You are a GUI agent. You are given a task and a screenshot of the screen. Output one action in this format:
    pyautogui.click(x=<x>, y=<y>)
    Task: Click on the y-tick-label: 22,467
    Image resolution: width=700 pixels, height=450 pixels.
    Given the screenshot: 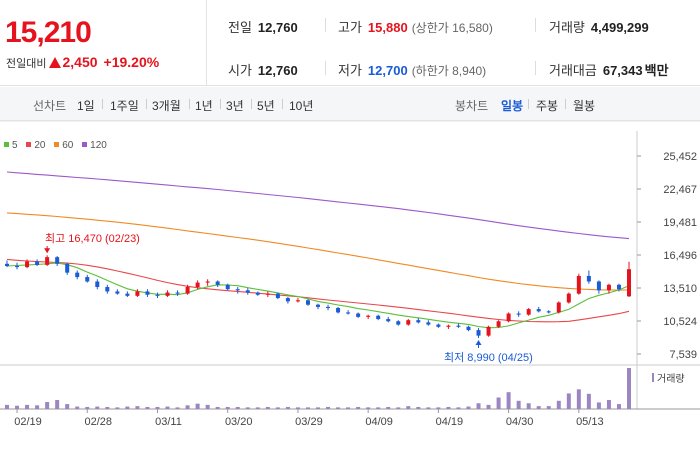 What is the action you would take?
    pyautogui.click(x=680, y=190)
    